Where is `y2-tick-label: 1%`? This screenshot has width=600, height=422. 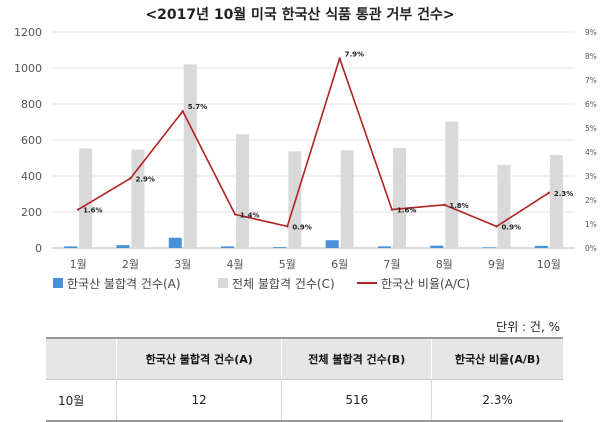
y2-tick-label: 1% is located at coordinates (591, 224).